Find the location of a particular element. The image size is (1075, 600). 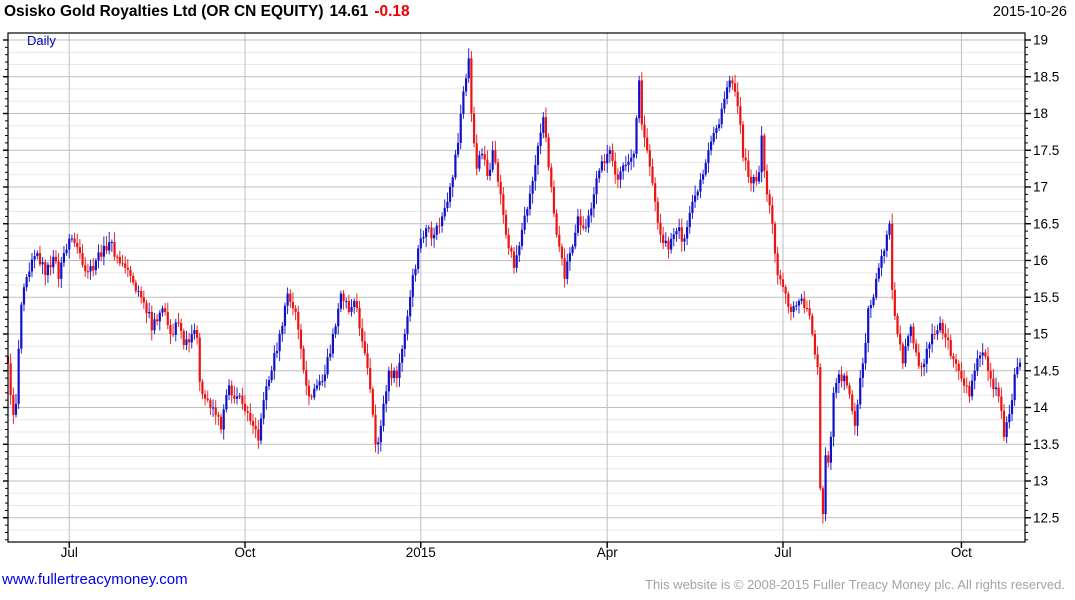

svg-text: 14.5 is located at coordinates (1046, 370).